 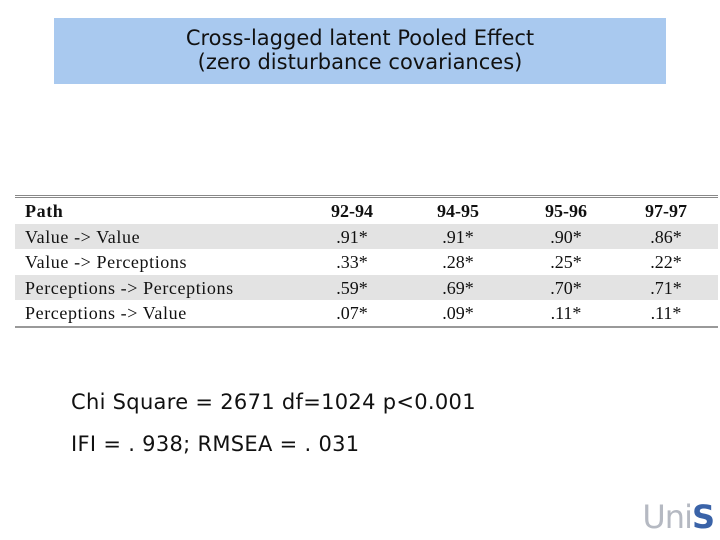 What do you see at coordinates (666, 236) in the screenshot?
I see `value-cell: .86*` at bounding box center [666, 236].